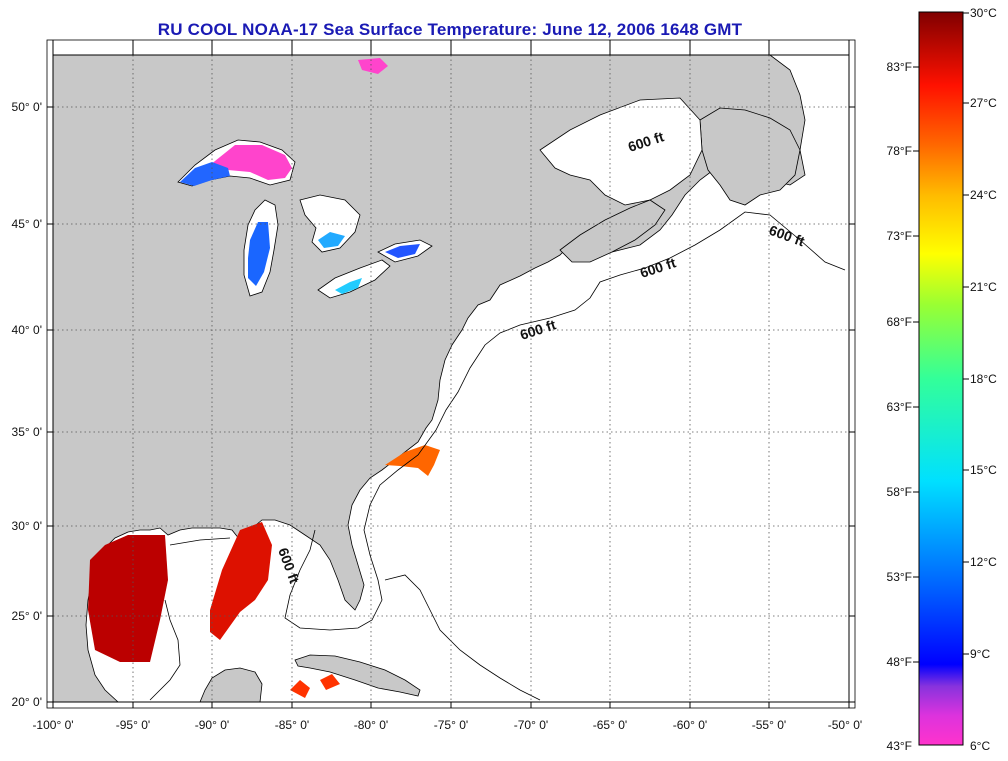 The height and width of the screenshot is (761, 1008). I want to click on lat-label: 25° 0', so click(27, 616).